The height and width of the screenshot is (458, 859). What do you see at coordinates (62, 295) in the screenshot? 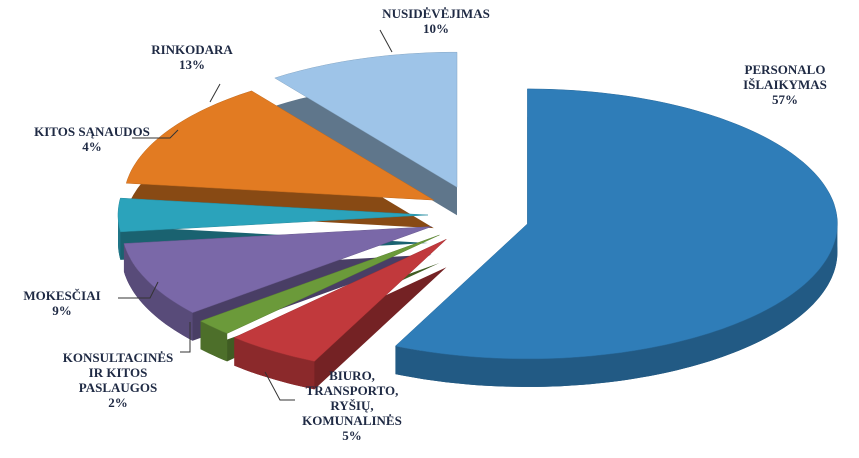
I see `category-label: MOKESČIAI` at bounding box center [62, 295].